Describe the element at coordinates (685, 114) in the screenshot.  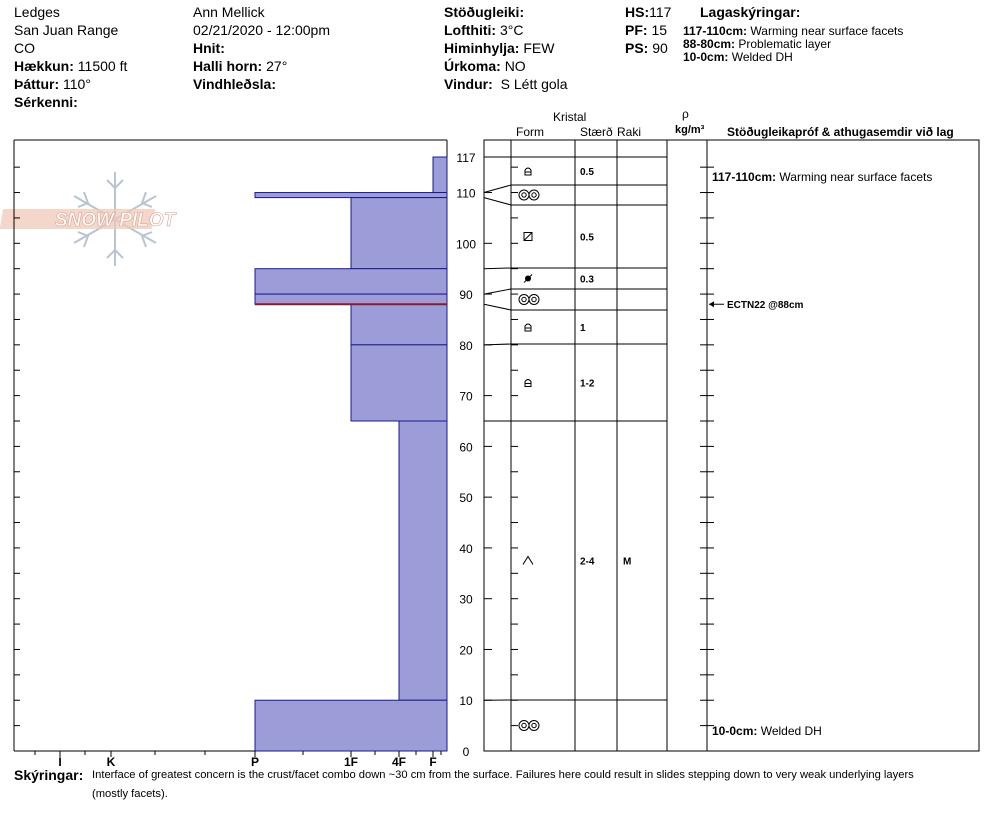
I see `rho-header: ρ` at that location.